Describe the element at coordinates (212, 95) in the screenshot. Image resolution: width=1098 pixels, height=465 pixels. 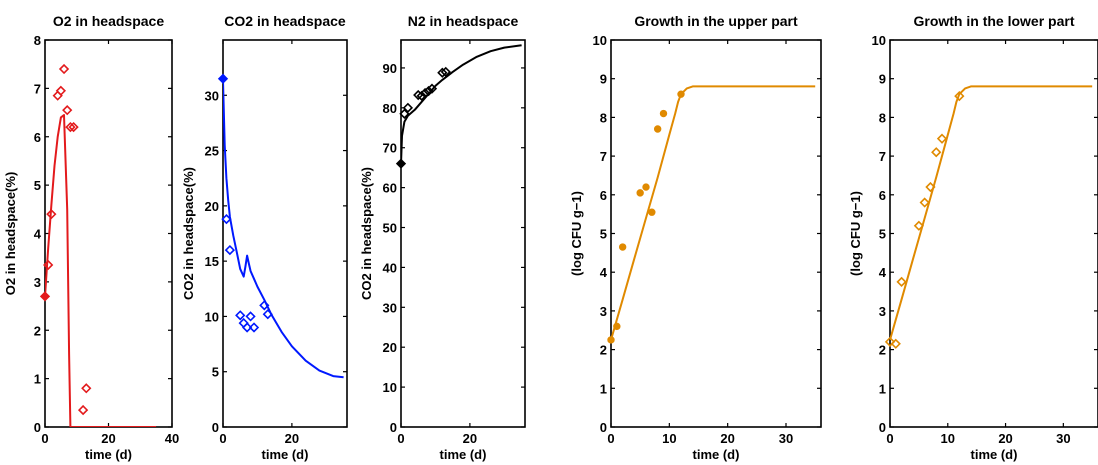
I see `y-tick-label: 30` at that location.